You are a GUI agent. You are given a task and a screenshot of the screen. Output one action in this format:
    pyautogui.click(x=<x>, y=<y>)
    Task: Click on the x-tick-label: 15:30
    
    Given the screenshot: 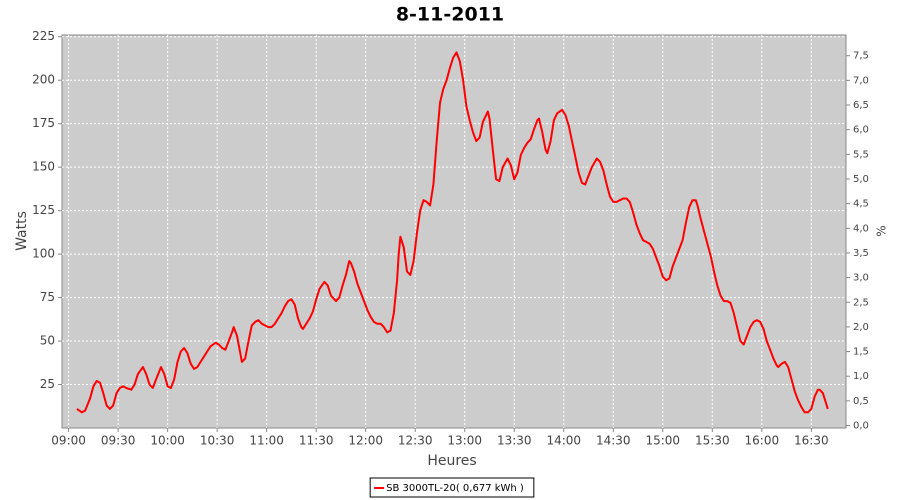 What is the action you would take?
    pyautogui.click(x=712, y=441)
    